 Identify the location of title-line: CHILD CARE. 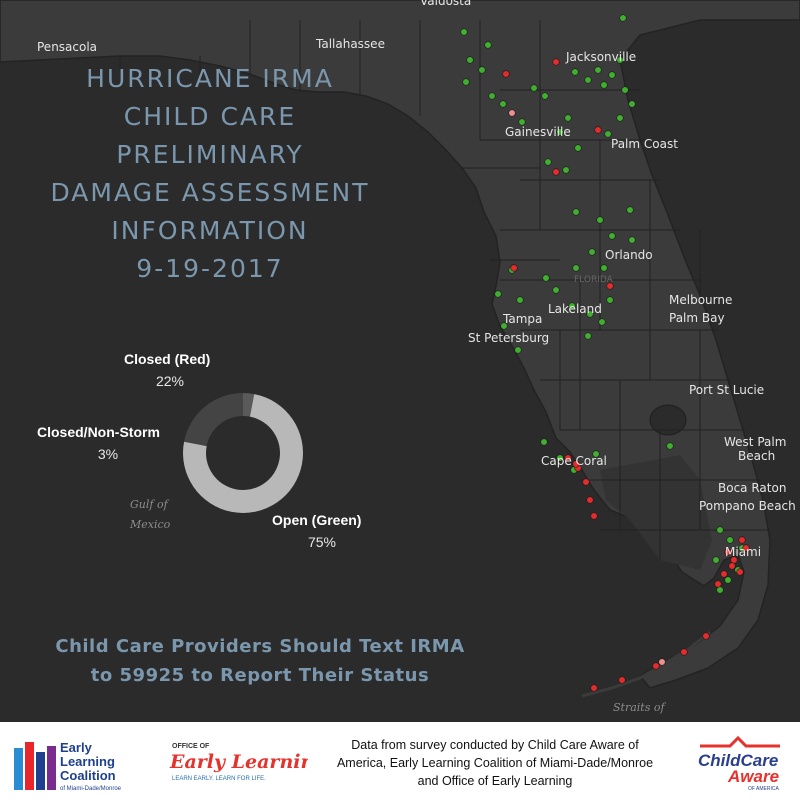
(210, 116).